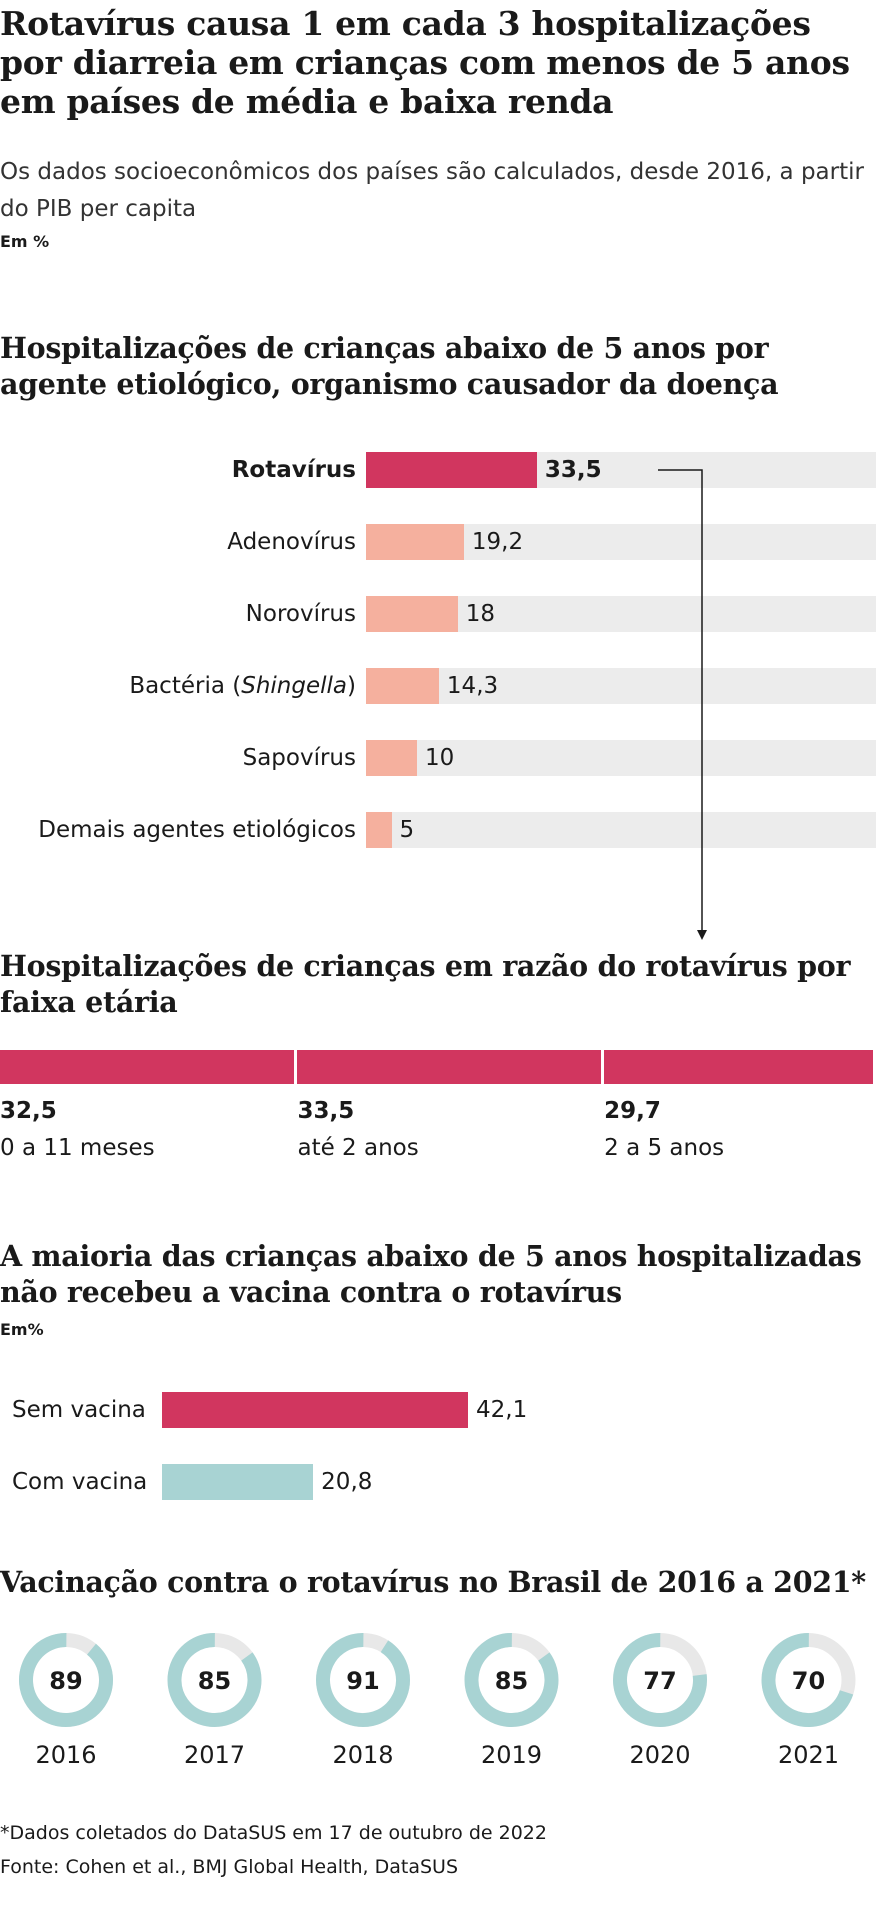 The height and width of the screenshot is (1920, 879). I want to click on bar-label-text: Bactéria (, so click(185, 686).